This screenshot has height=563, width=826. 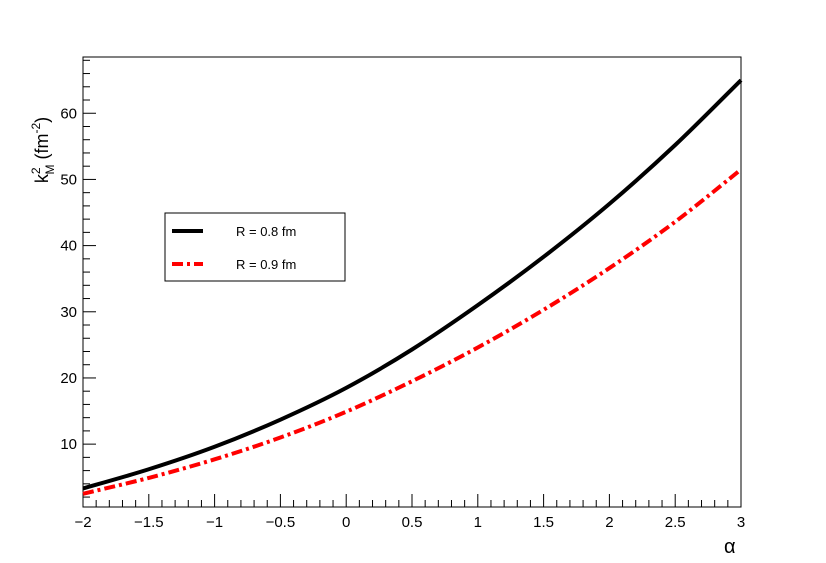 What do you see at coordinates (42, 178) in the screenshot?
I see `y-label-base: k` at bounding box center [42, 178].